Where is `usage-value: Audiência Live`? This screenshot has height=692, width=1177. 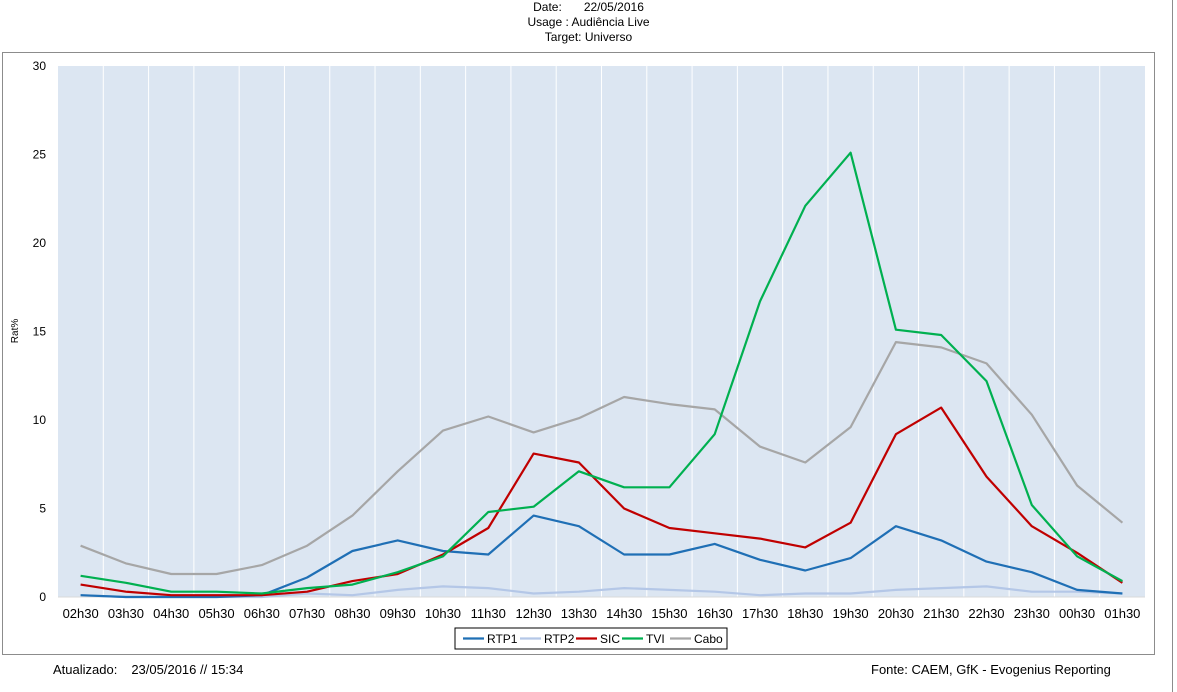
usage-value: Audiência Live is located at coordinates (610, 22).